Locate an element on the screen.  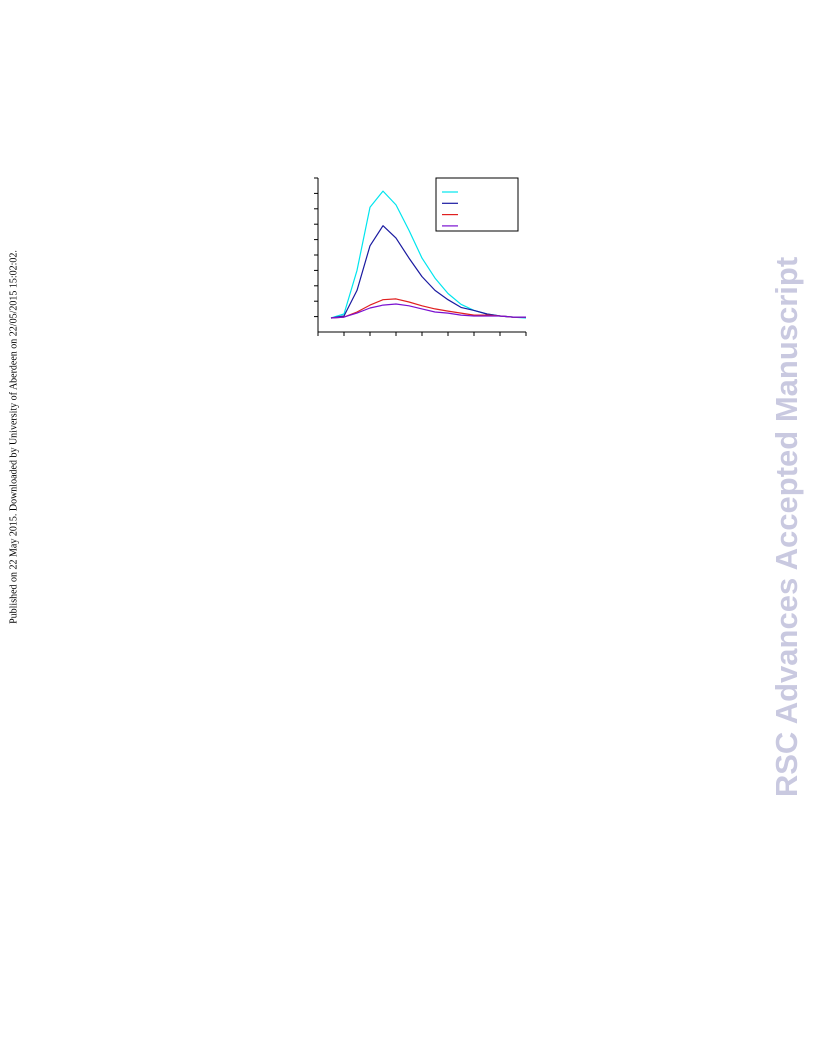
legend-box is located at coordinates (477, 204).